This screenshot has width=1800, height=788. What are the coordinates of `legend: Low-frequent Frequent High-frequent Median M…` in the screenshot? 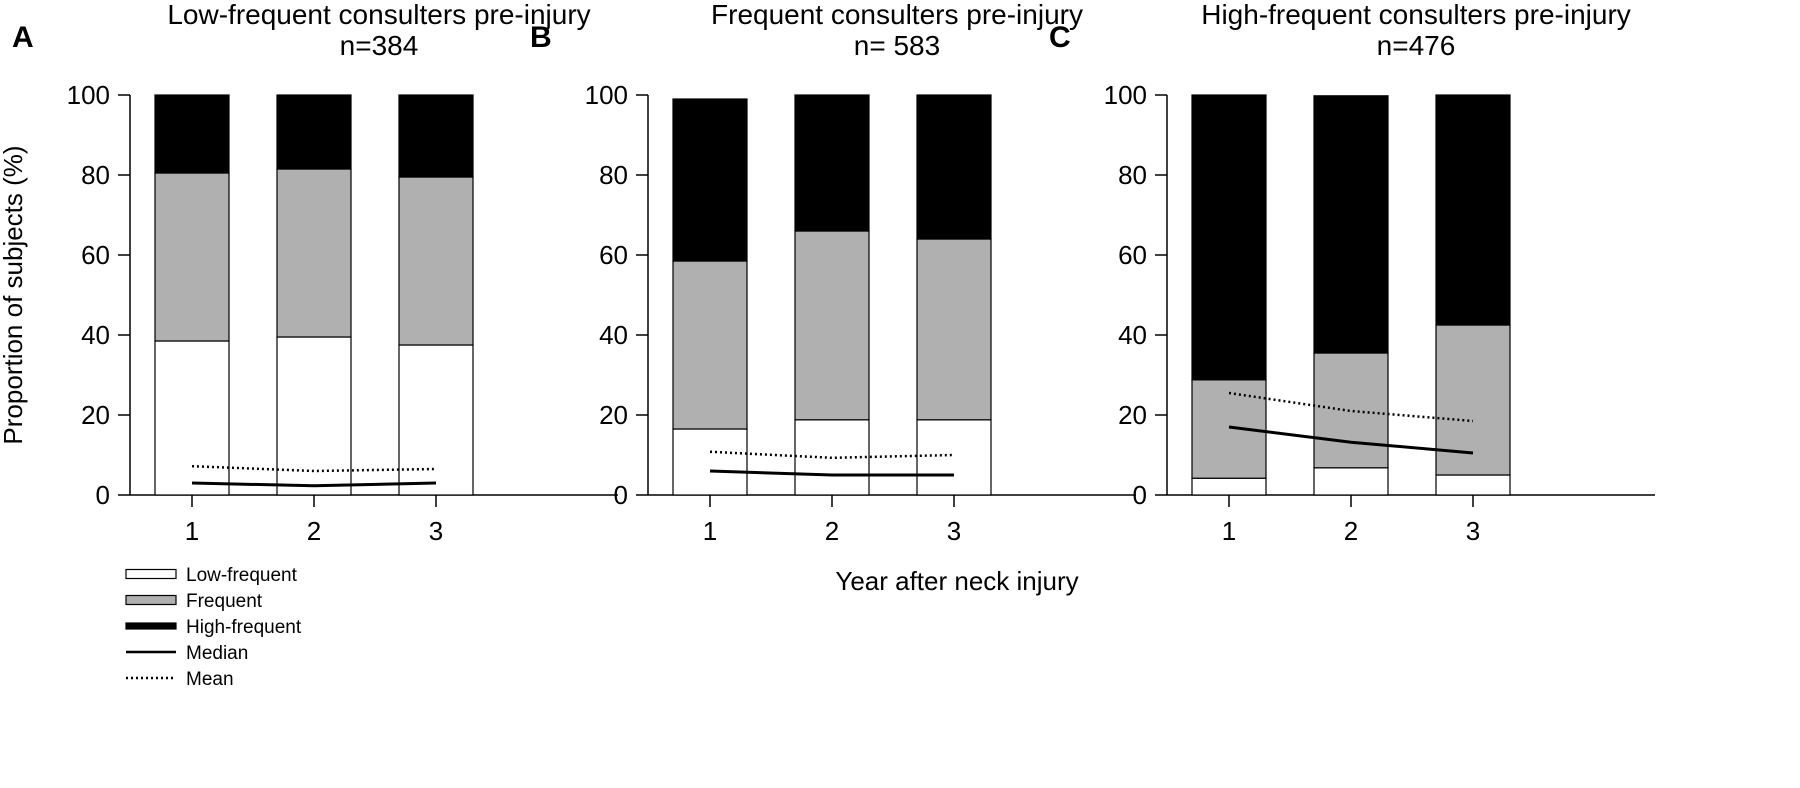 It's located at (213, 627).